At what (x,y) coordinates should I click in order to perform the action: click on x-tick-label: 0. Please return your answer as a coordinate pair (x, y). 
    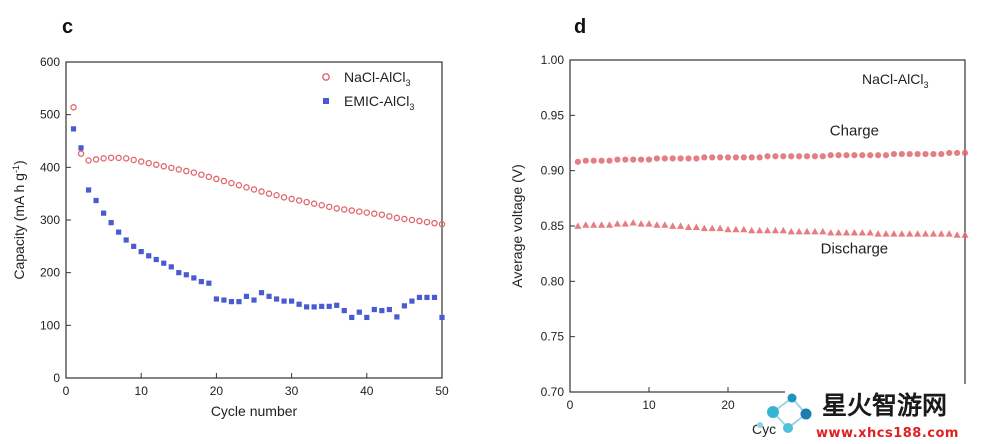
    Looking at the image, I should click on (570, 405).